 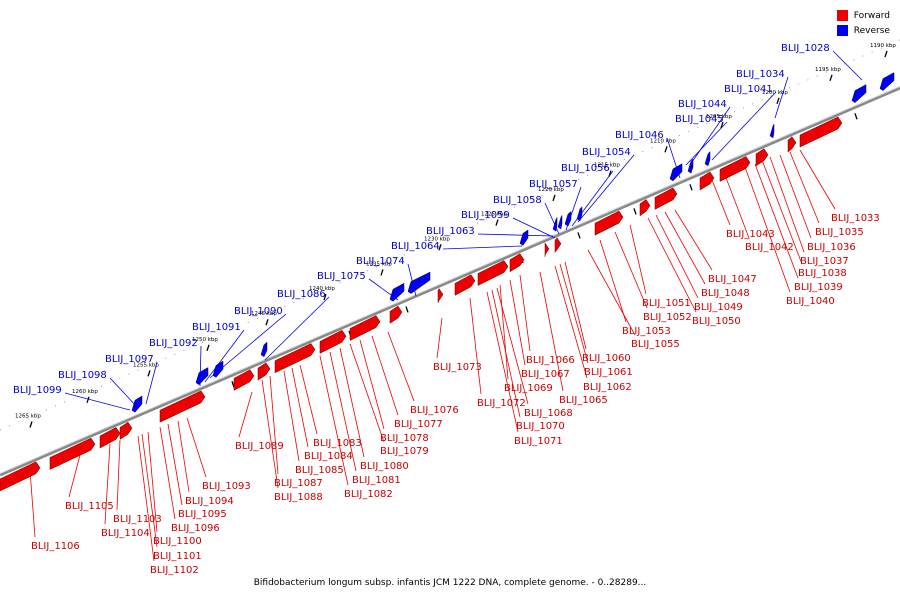 What do you see at coordinates (805, 48) in the screenshot?
I see `reverse-gene-label: BLIJ_1028` at bounding box center [805, 48].